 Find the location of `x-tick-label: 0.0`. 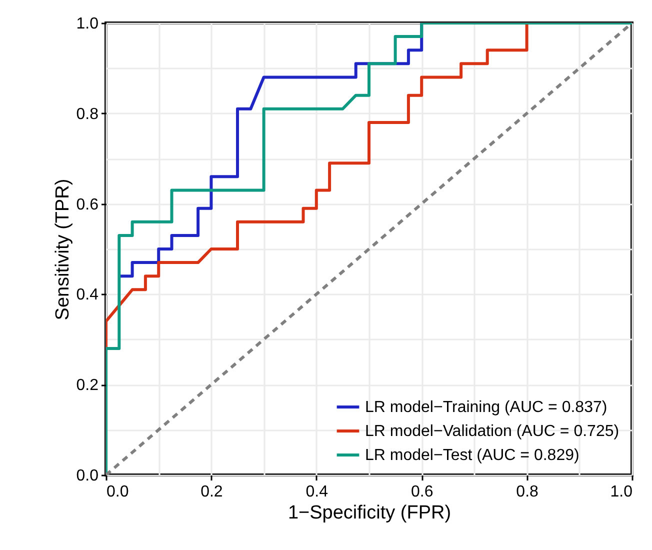

x-tick-label: 0.0 is located at coordinates (117, 492).